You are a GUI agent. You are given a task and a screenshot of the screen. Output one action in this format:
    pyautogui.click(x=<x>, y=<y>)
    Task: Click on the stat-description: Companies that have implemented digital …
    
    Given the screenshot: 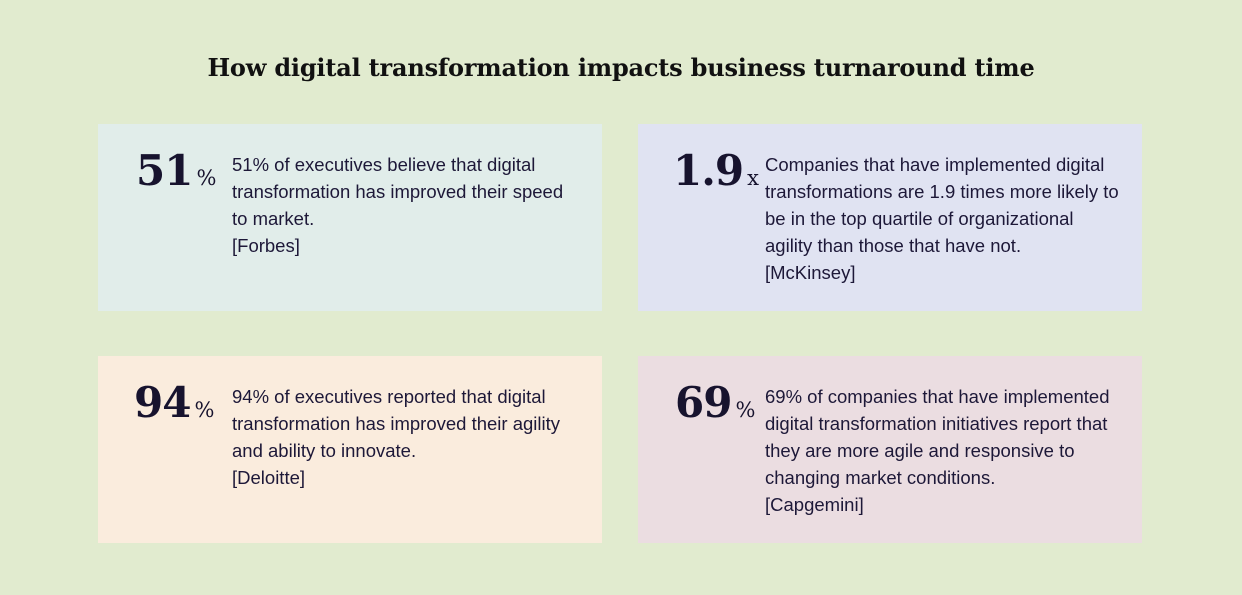 What is the action you would take?
    pyautogui.click(x=942, y=205)
    